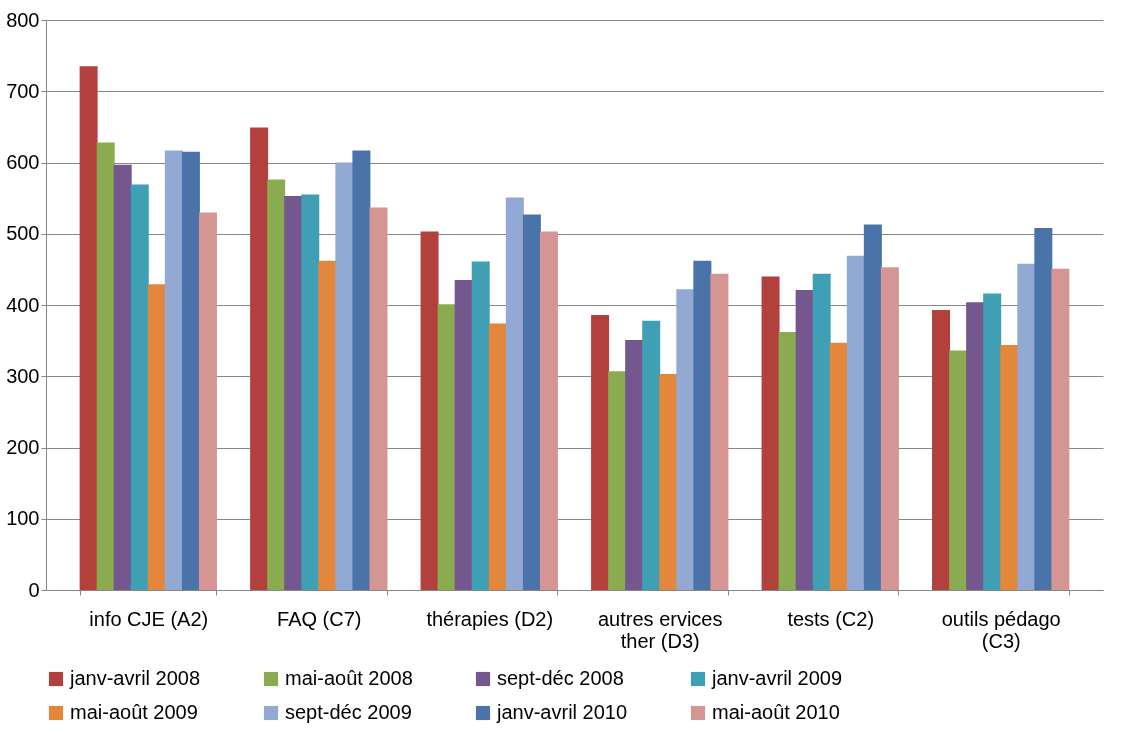  What do you see at coordinates (348, 712) in the screenshot?
I see `legend-label: sept-déc 2009` at bounding box center [348, 712].